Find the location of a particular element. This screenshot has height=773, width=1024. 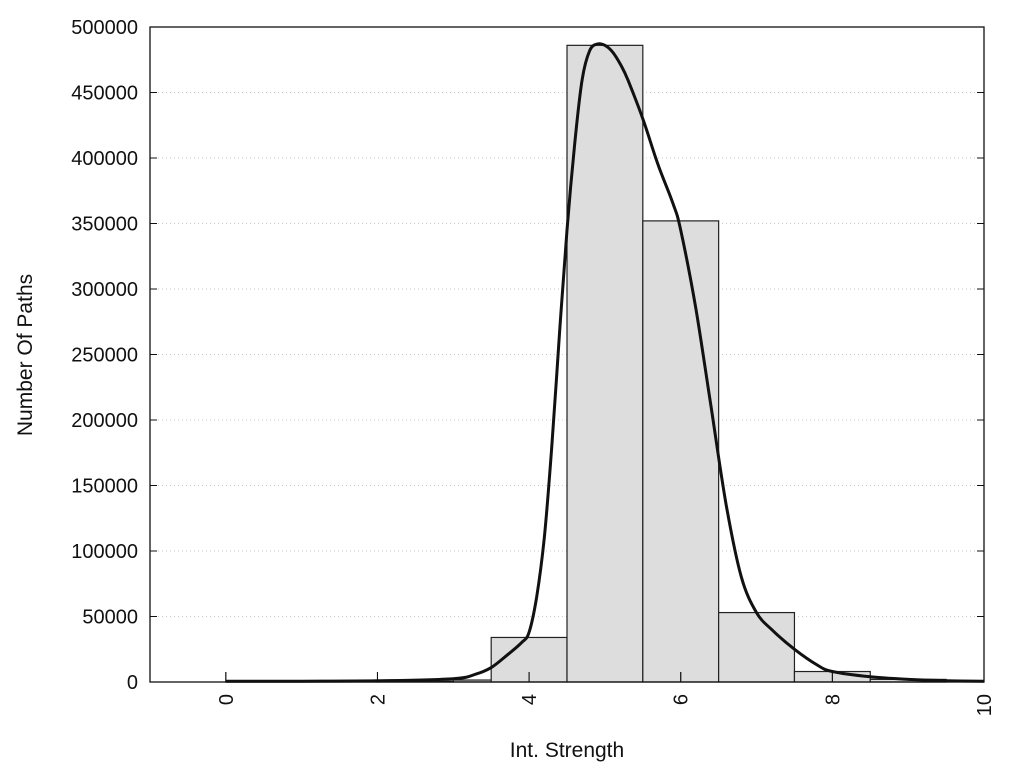

y-tick-label-2: 100000 is located at coordinates (104, 552).